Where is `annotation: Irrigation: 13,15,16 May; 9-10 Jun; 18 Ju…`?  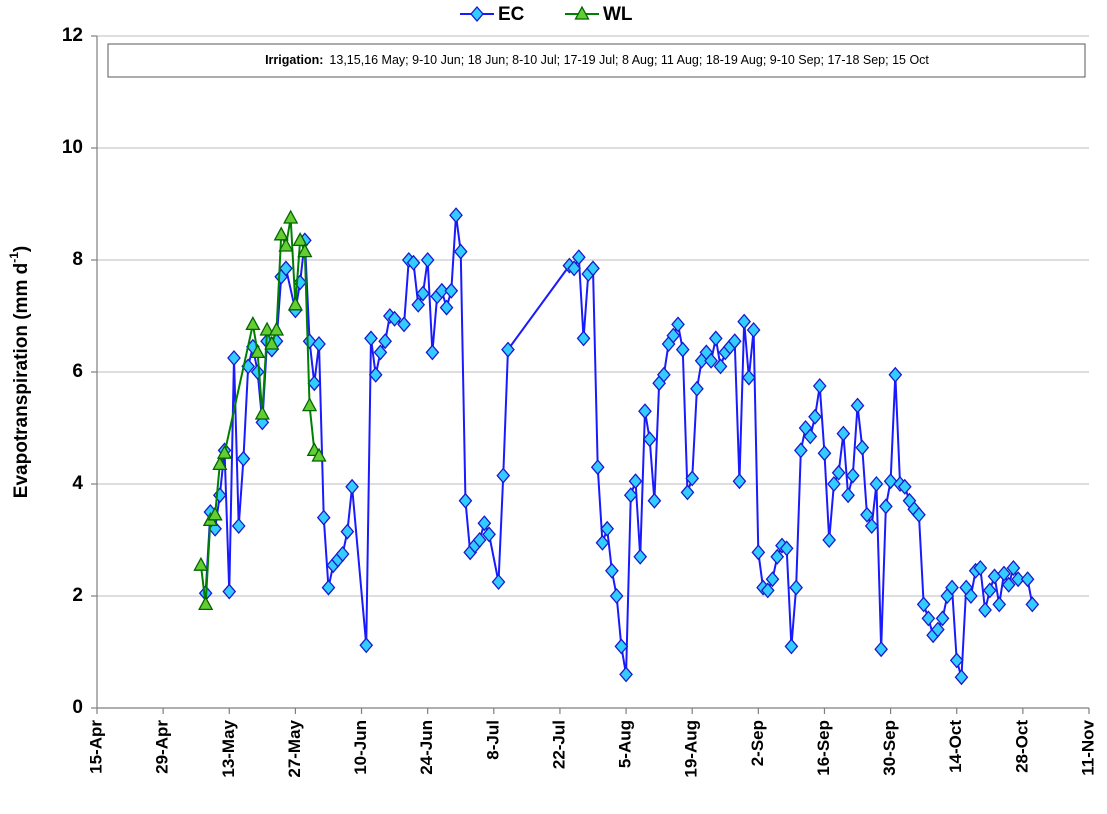
annotation: Irrigation: 13,15,16 May; 9-10 Jun; 18 Ju… is located at coordinates (597, 60).